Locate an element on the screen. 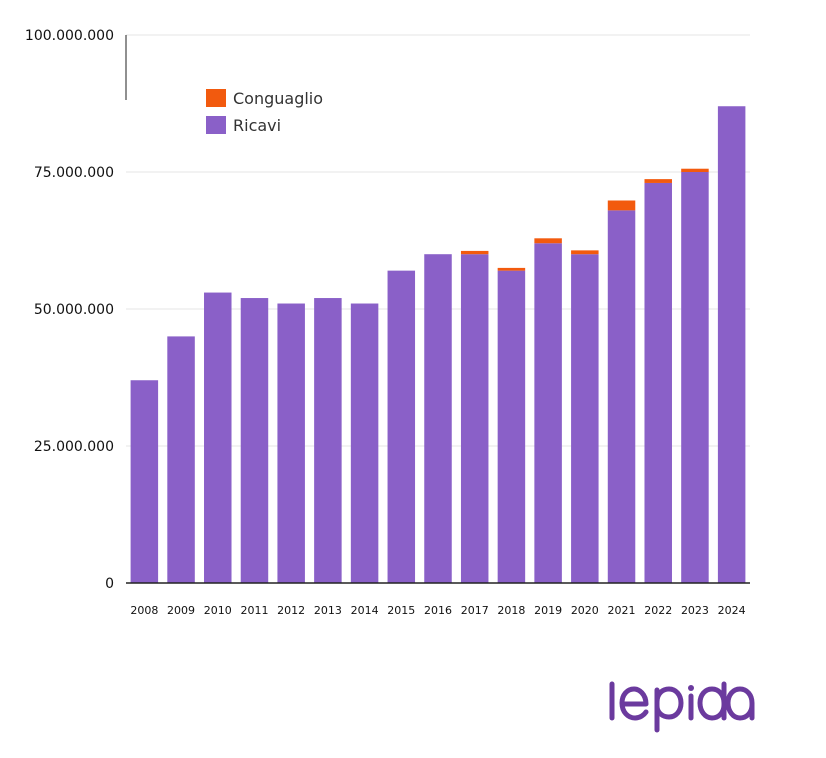 The width and height of the screenshot is (826, 758). x-tick-label: 2018 is located at coordinates (511, 610).